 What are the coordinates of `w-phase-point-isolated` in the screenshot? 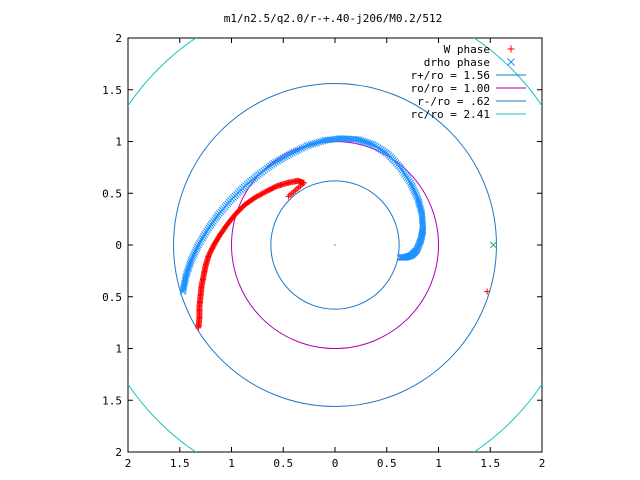 It's located at (487, 291).